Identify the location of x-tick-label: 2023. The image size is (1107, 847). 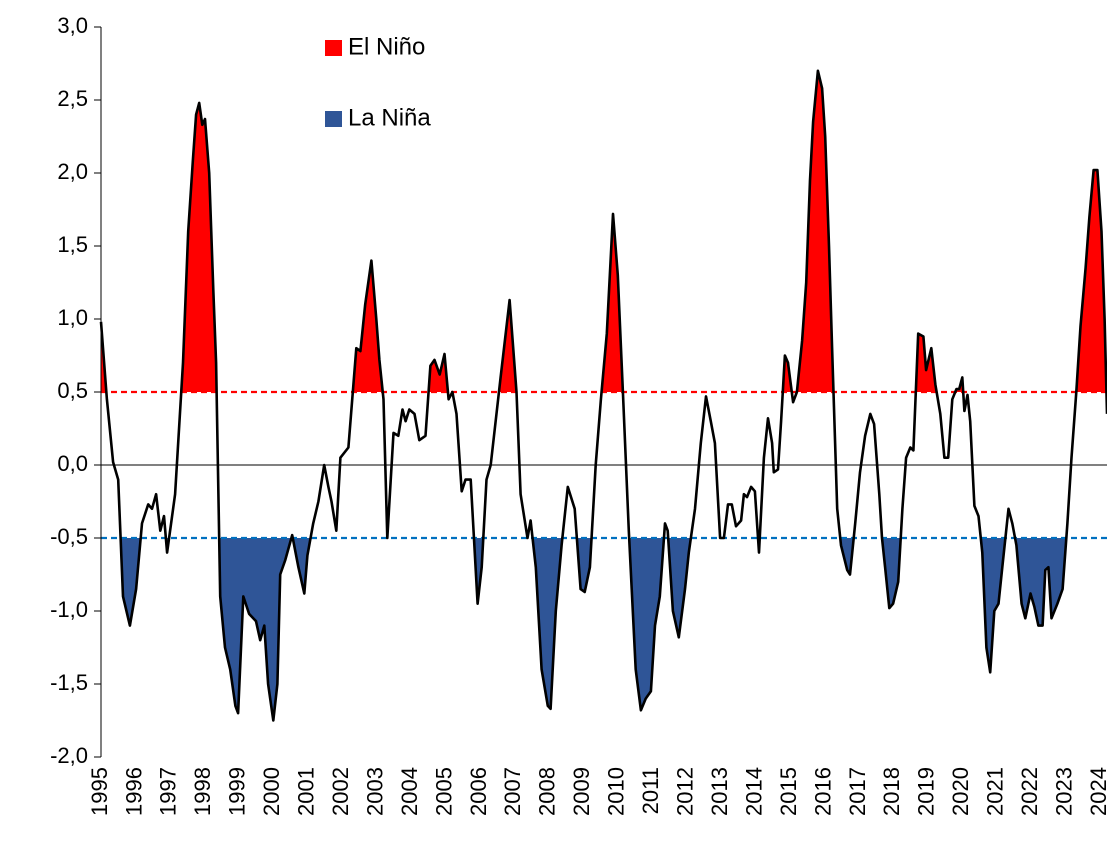
(1063, 791).